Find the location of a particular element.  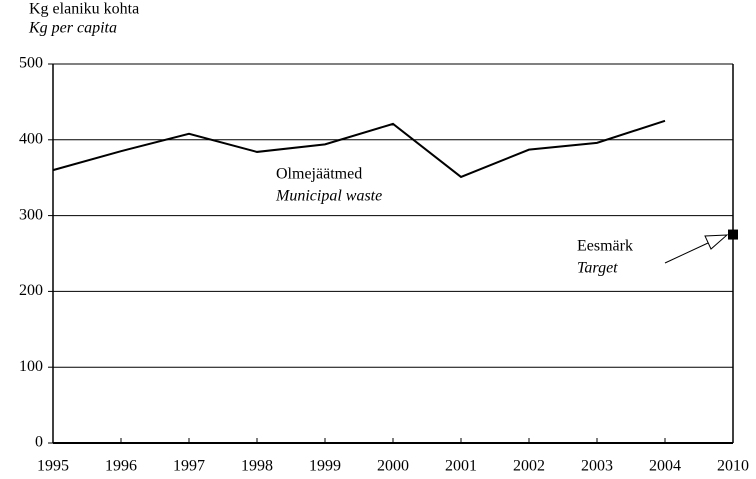

y-tick-label: 200 is located at coordinates (31, 290).